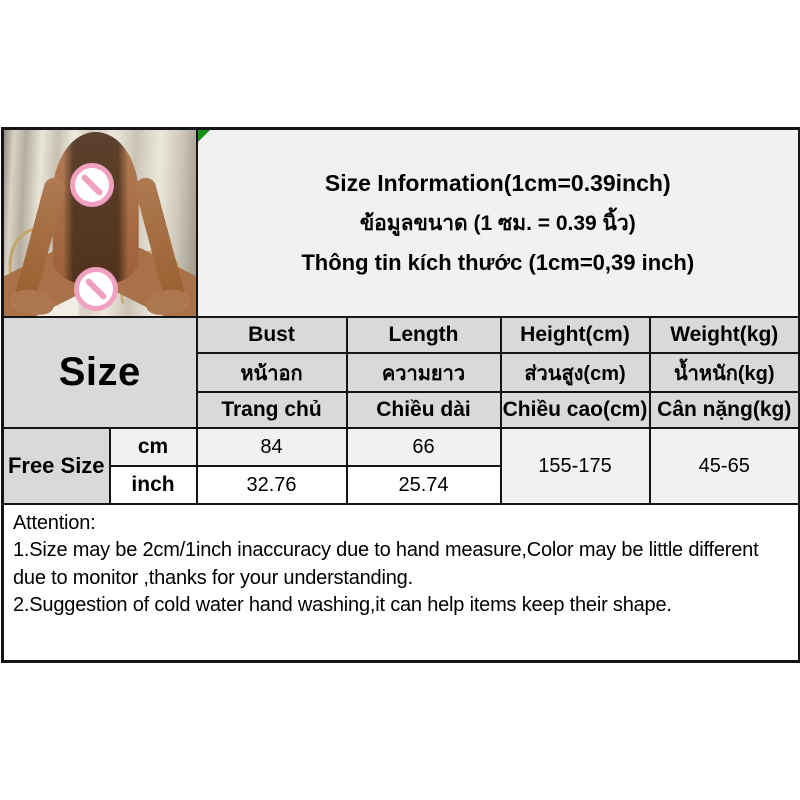  What do you see at coordinates (271, 372) in the screenshot?
I see `header-bust-th: หน้าอก` at bounding box center [271, 372].